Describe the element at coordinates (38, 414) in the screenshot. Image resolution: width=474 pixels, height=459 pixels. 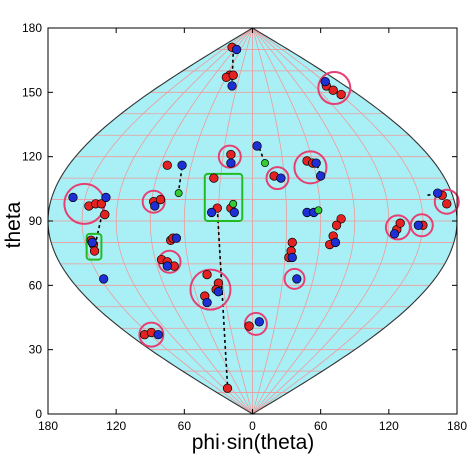
I see `y-tick-label: 0` at that location.